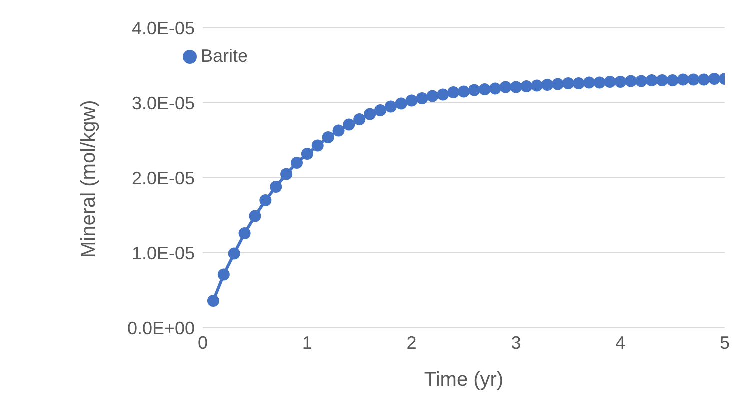  Describe the element at coordinates (307, 342) in the screenshot. I see `x-tick-label: 1` at that location.